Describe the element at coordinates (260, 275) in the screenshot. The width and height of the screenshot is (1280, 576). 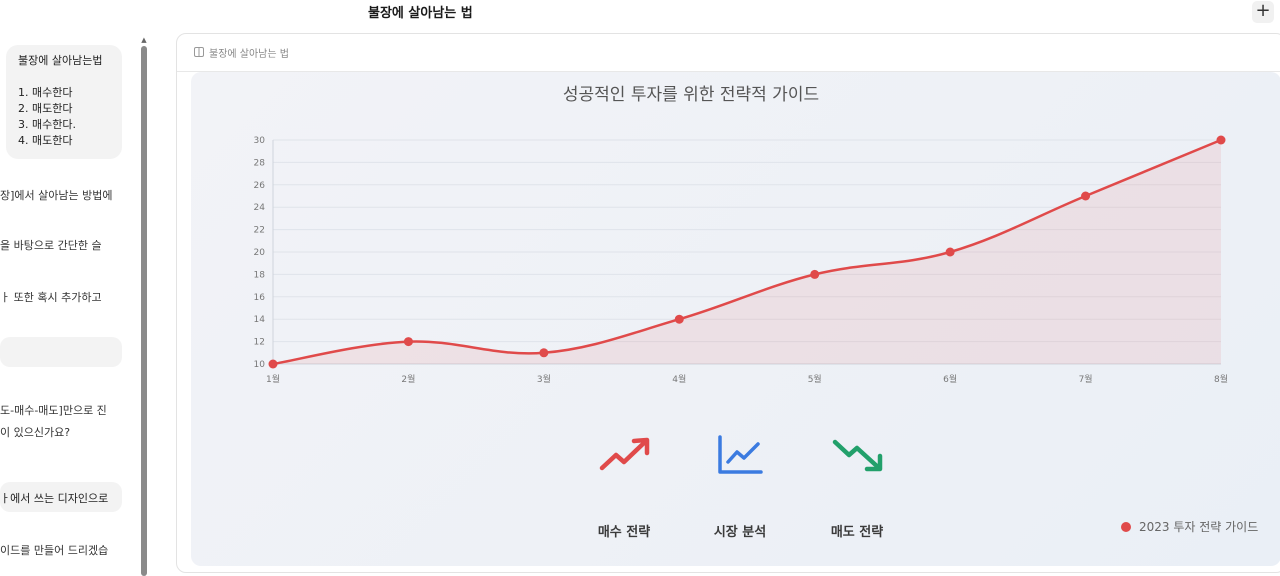
I see `y-tick-label: 18` at that location.